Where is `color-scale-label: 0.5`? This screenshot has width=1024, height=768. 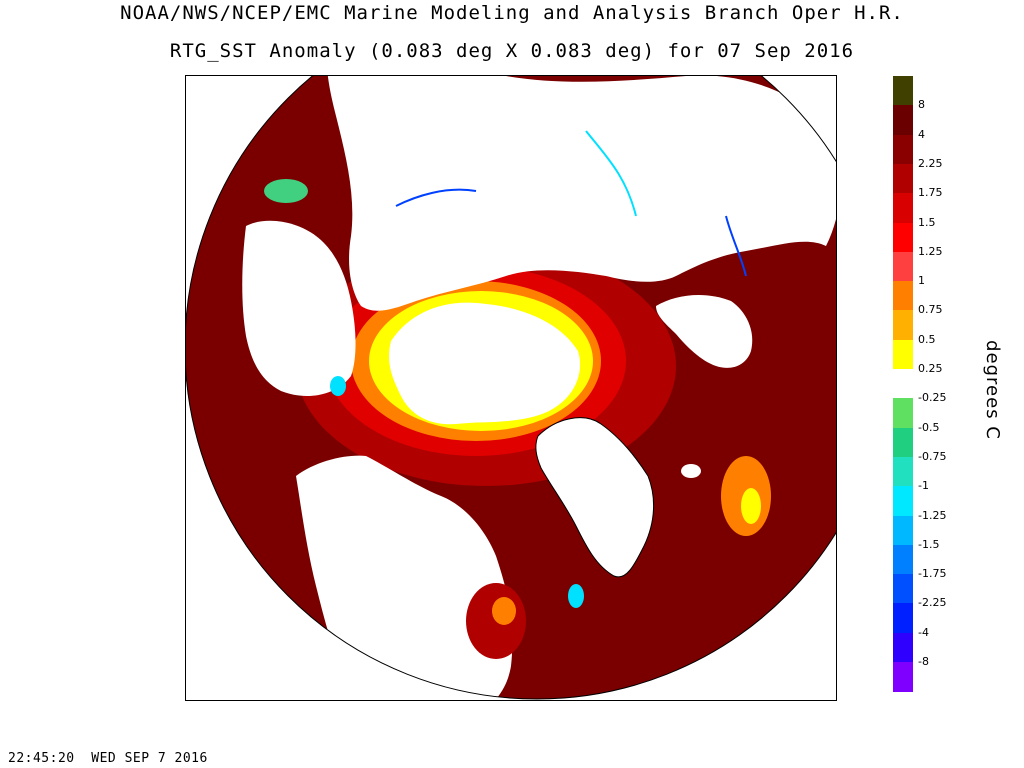 color-scale-label: 0.5 is located at coordinates (927, 339).